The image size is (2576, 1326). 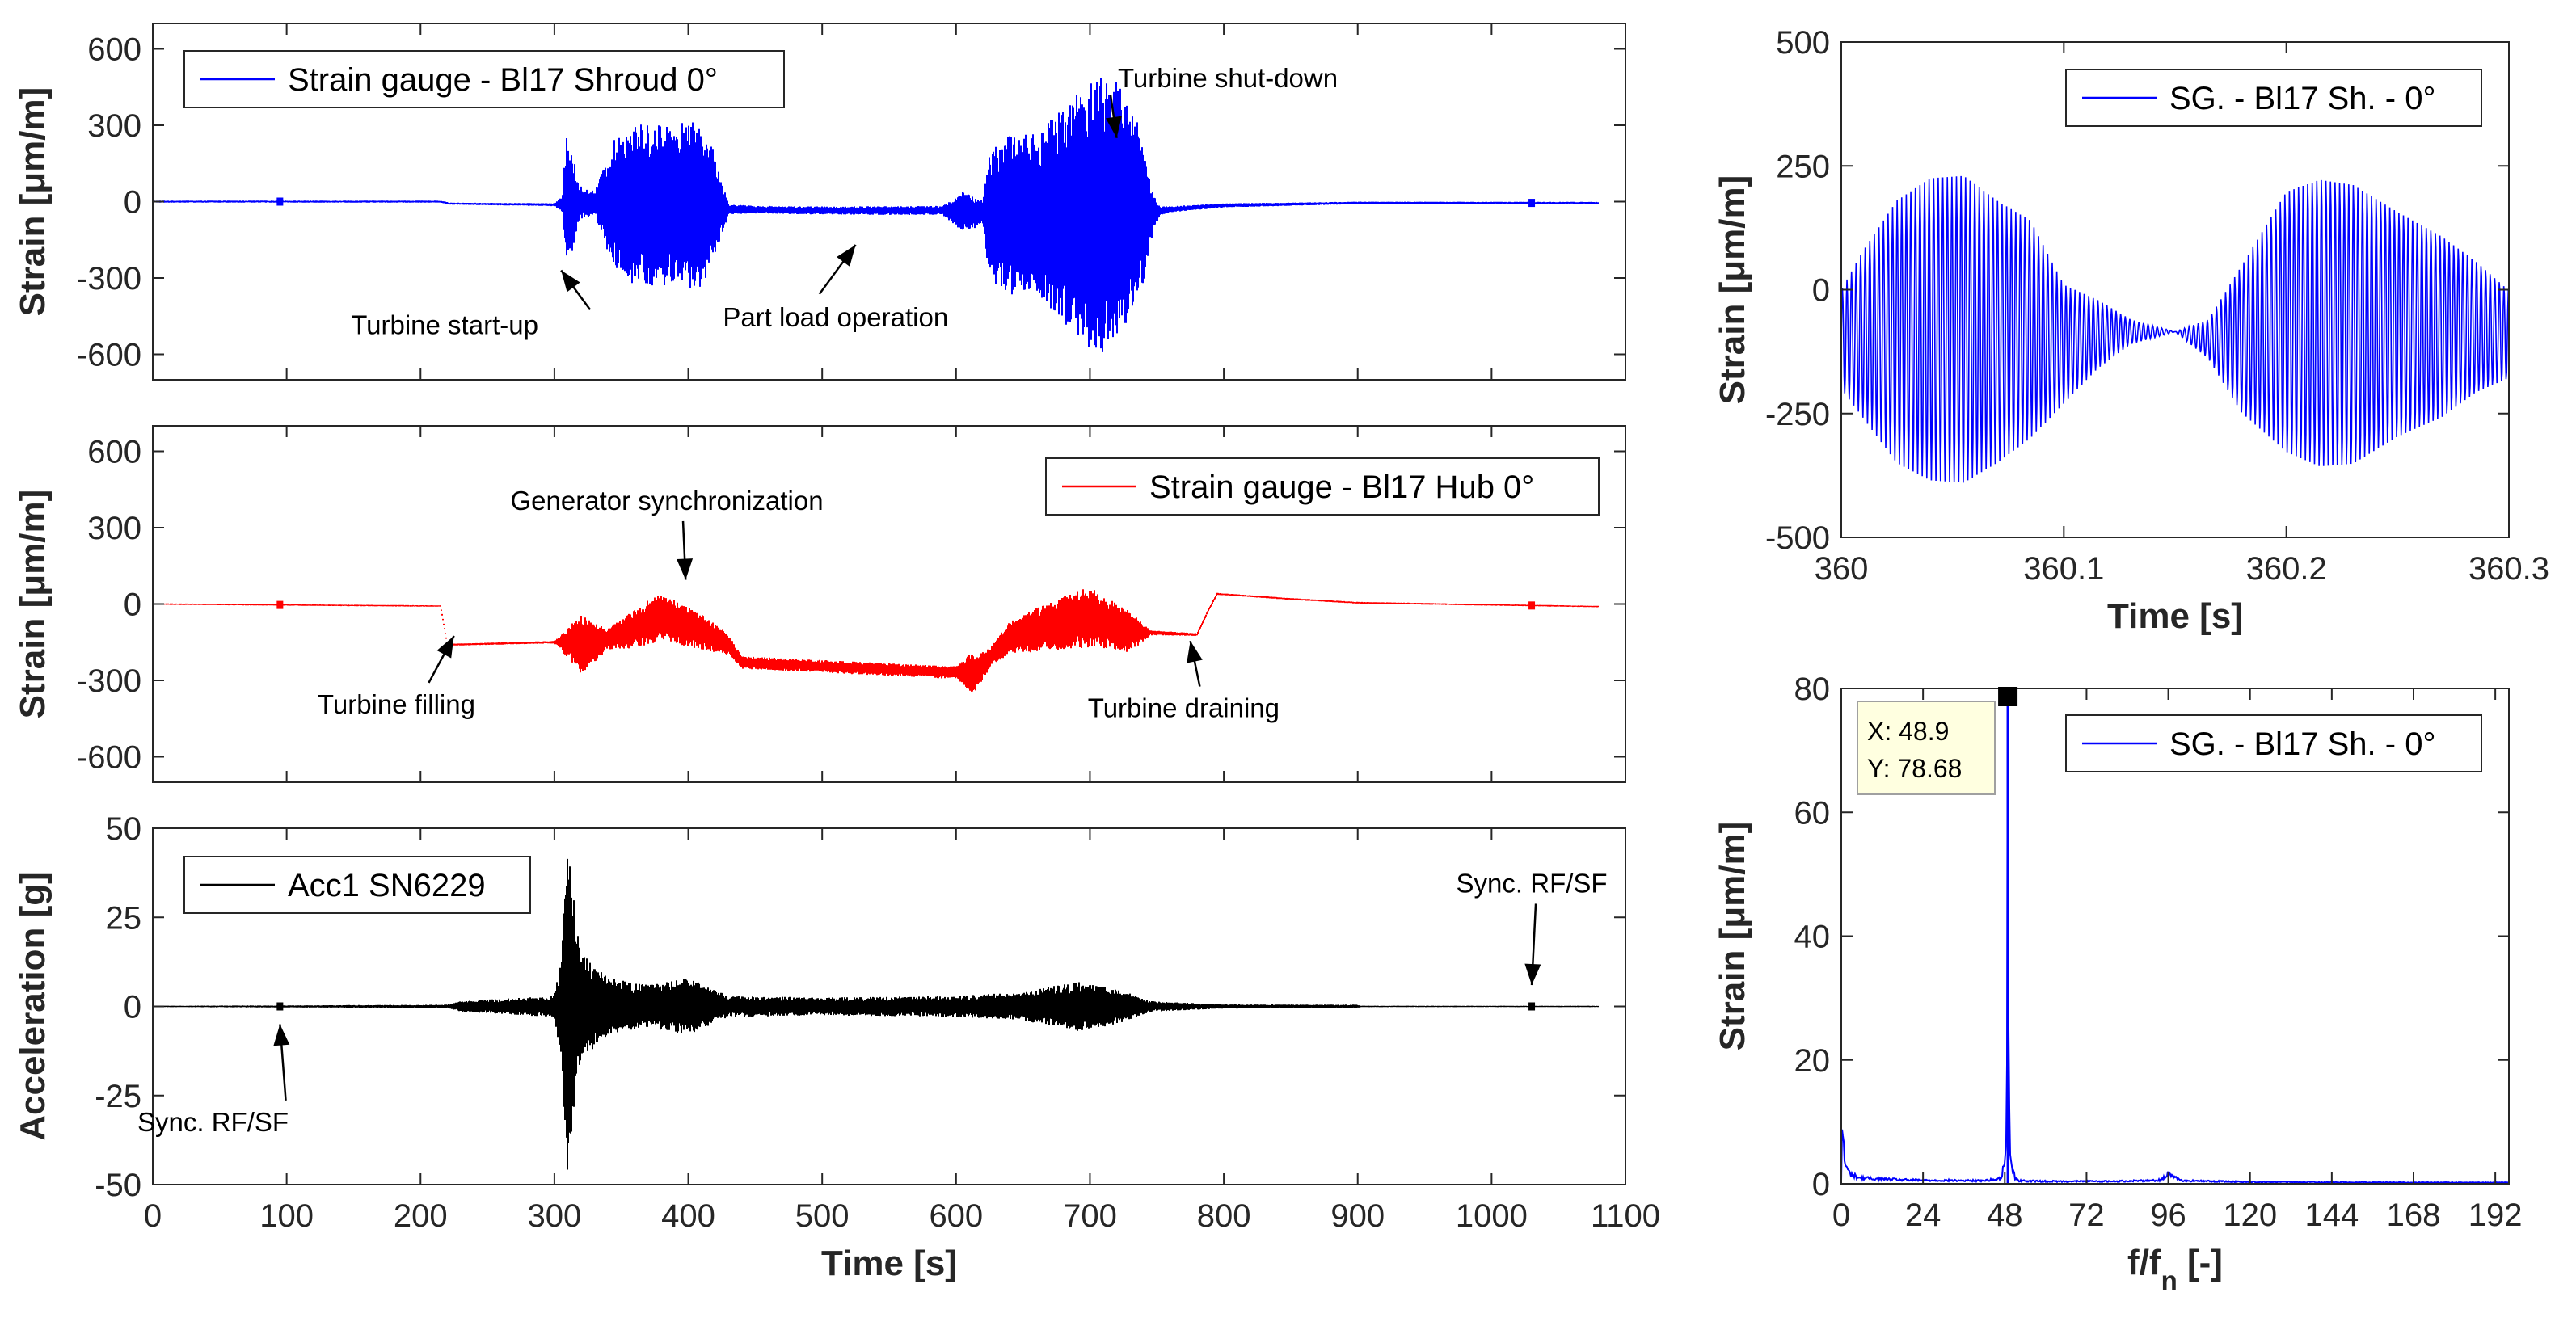 What do you see at coordinates (1812, 938) in the screenshot?
I see `y-tick-label: 40` at bounding box center [1812, 938].